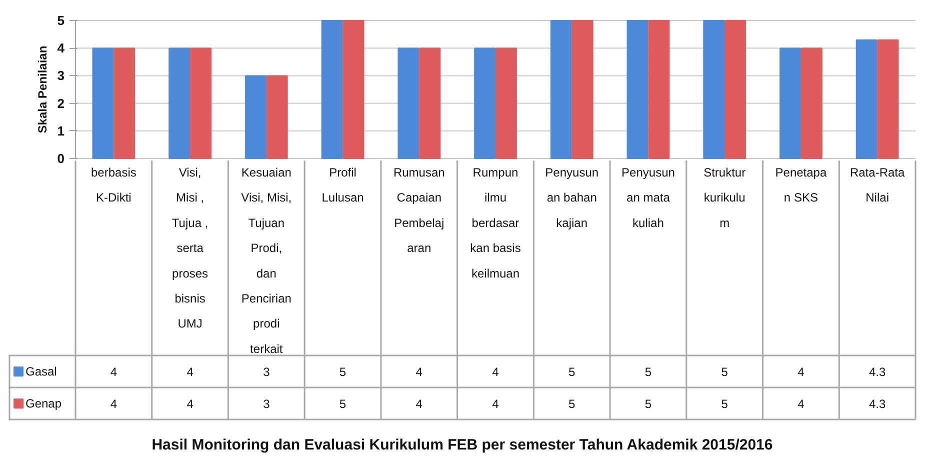  Describe the element at coordinates (113, 185) in the screenshot. I see `x-tick-label: berbasis K-Dikti` at that location.